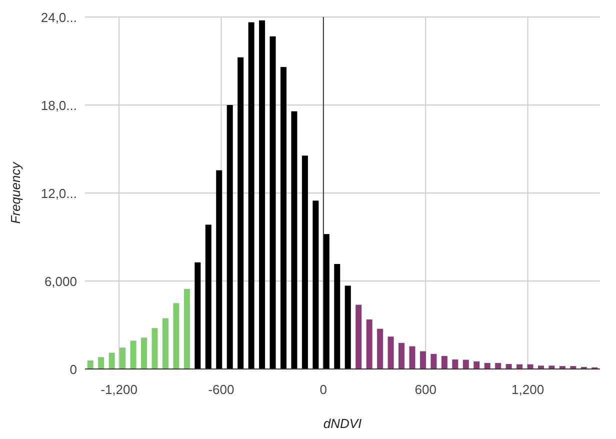  Describe the element at coordinates (425, 389) in the screenshot. I see `x-tick-label: 600` at that location.